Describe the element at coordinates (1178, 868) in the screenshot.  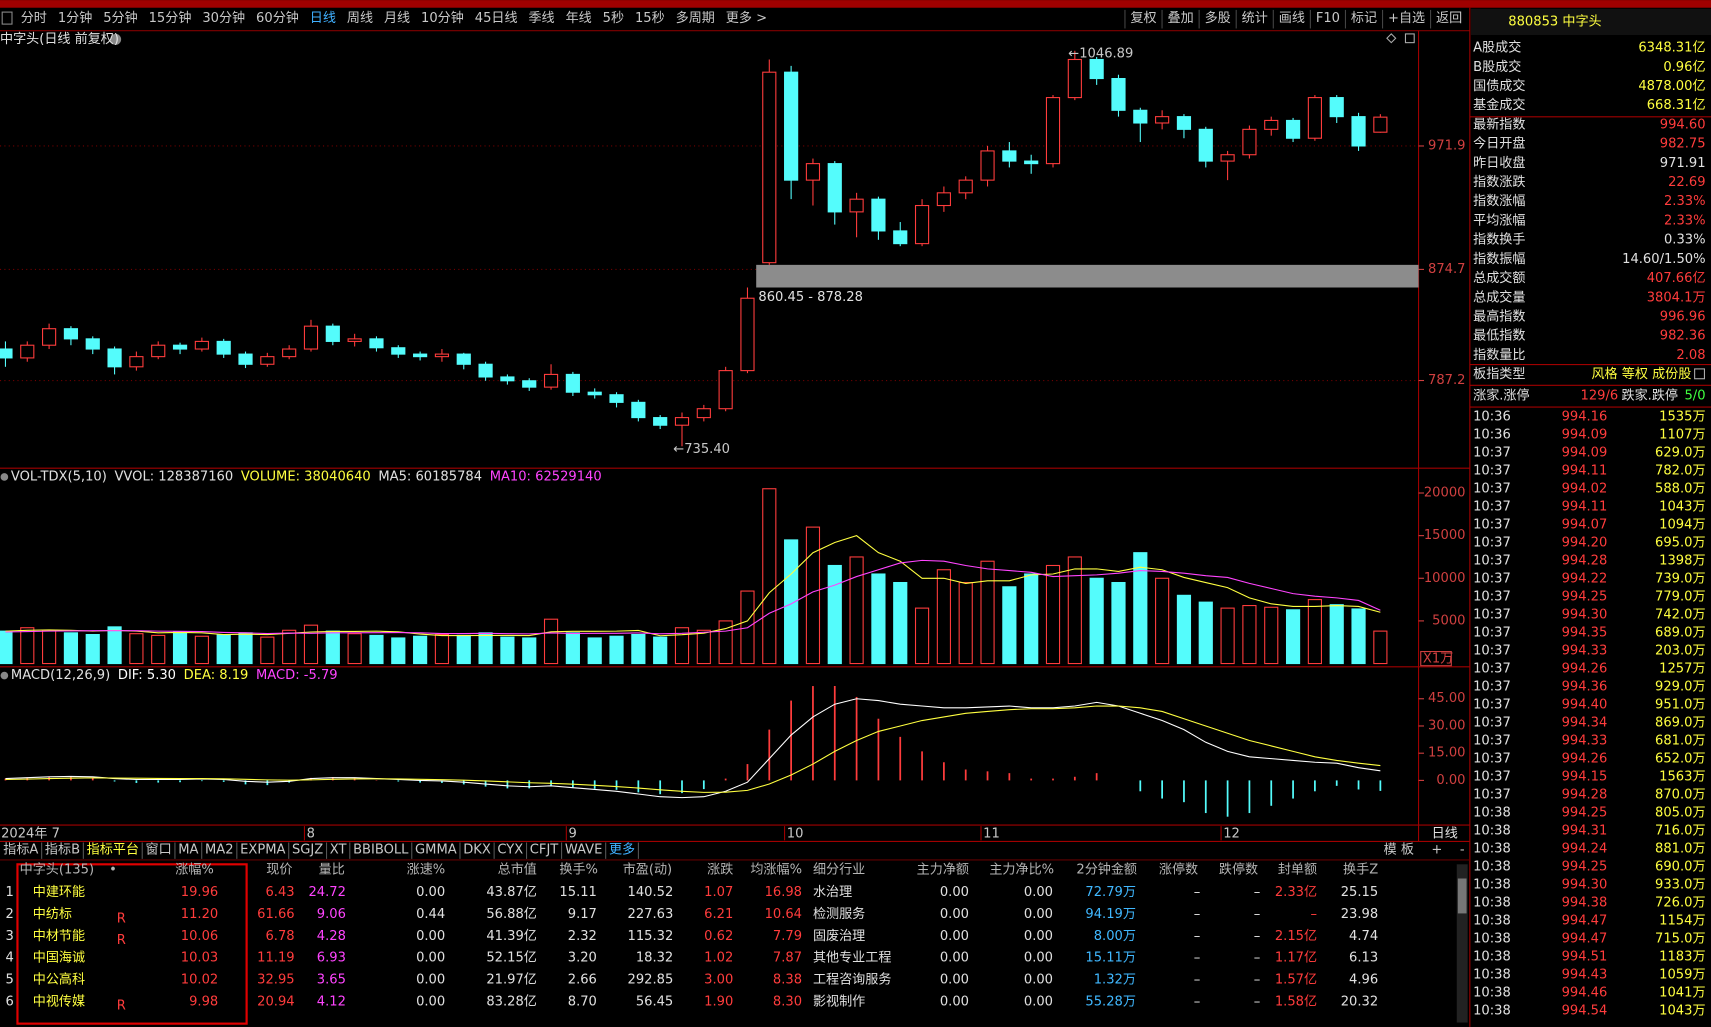
I see `column-header: 涨停数` at that location.